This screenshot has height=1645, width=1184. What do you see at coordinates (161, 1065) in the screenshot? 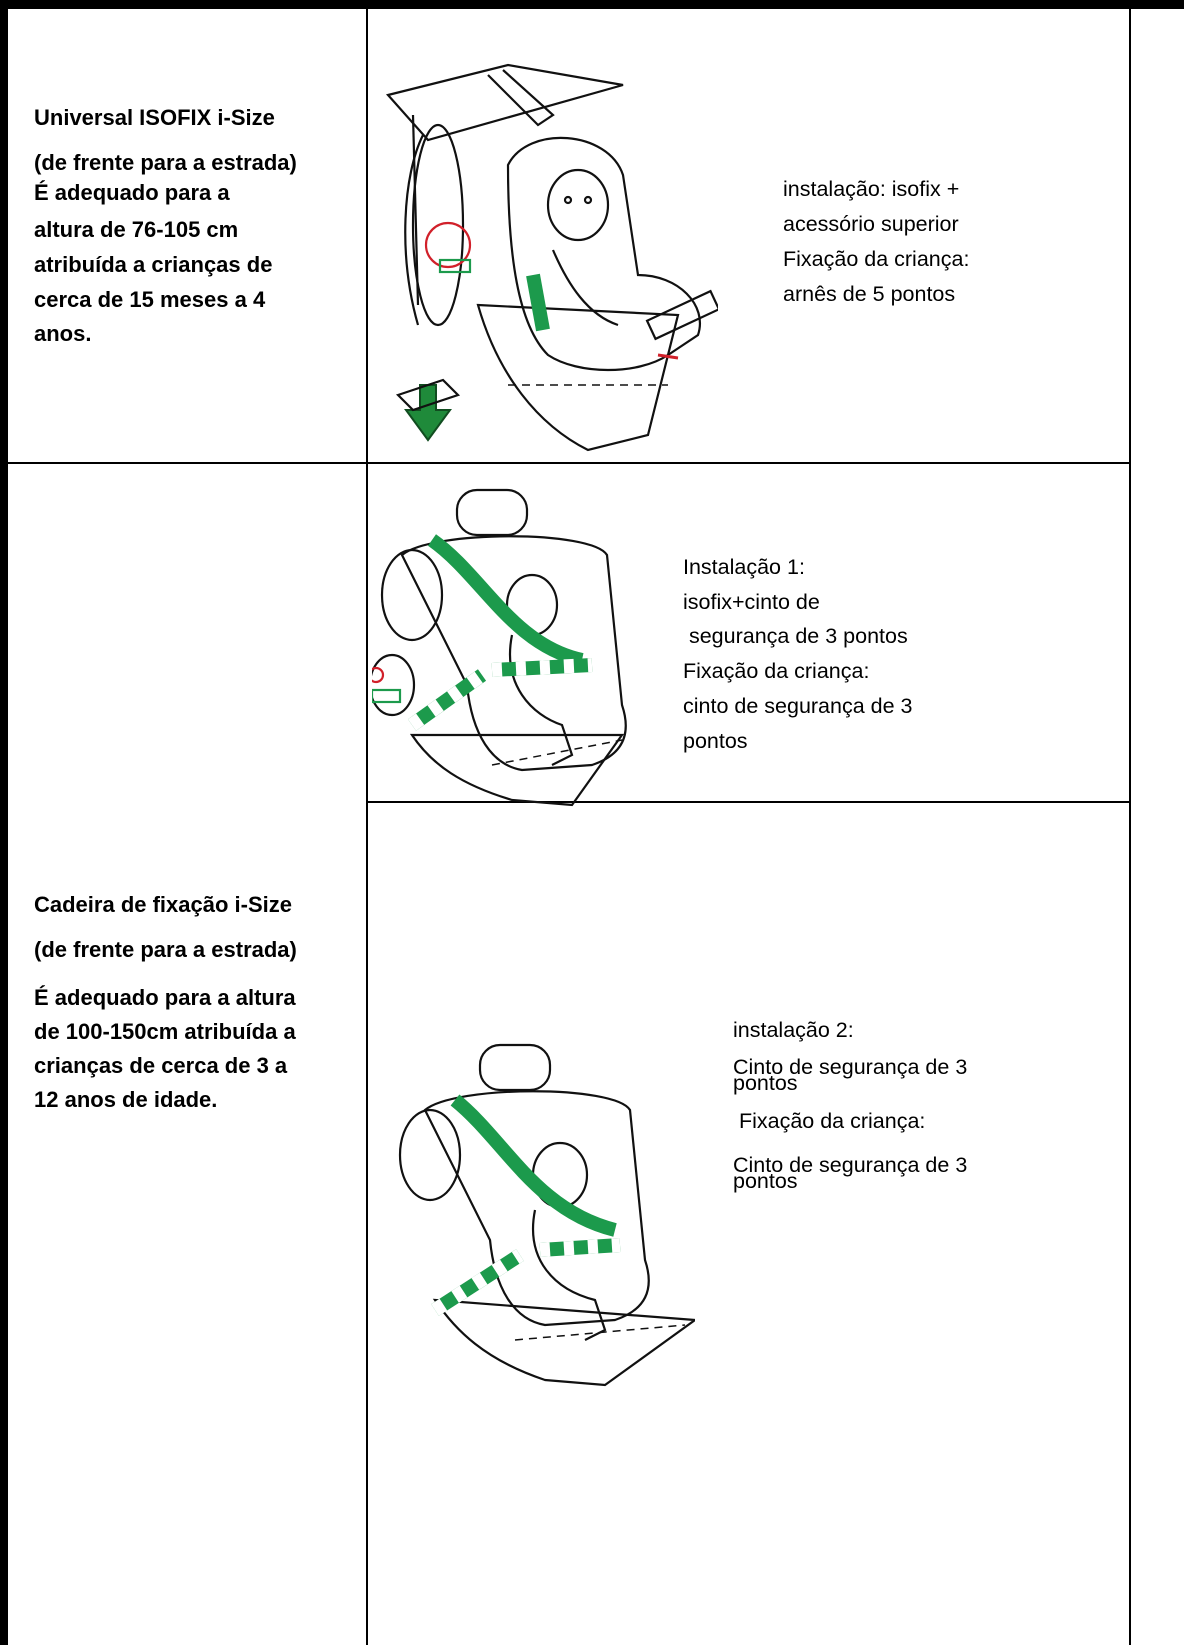
I see `description-line: crianças de cerca de 3 a` at bounding box center [161, 1065].